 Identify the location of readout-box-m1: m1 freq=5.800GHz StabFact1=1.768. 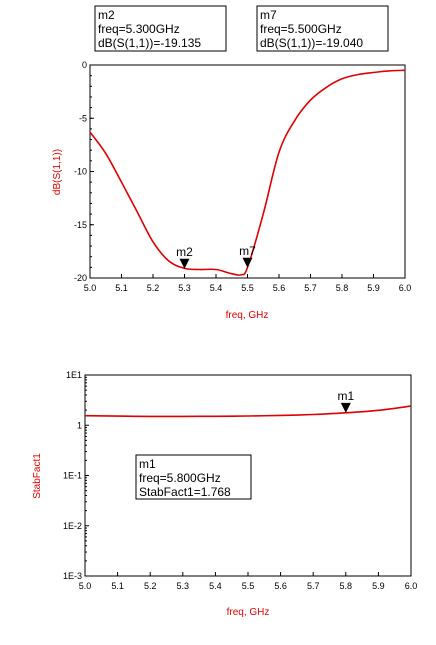
(193, 477).